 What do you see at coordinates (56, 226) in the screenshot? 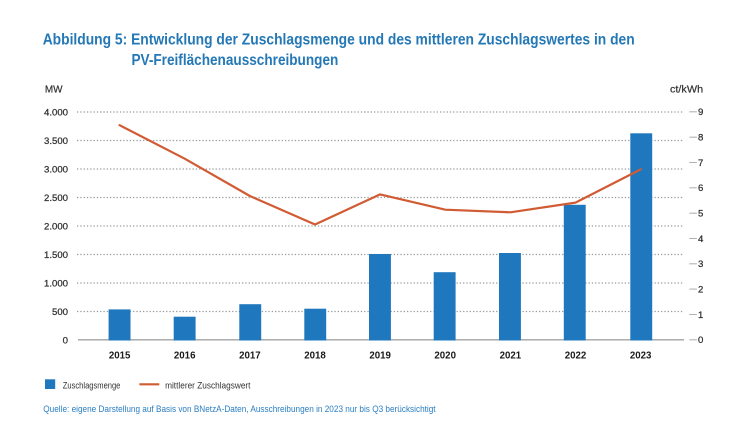
I see `svg-text: 2.000` at bounding box center [56, 226].